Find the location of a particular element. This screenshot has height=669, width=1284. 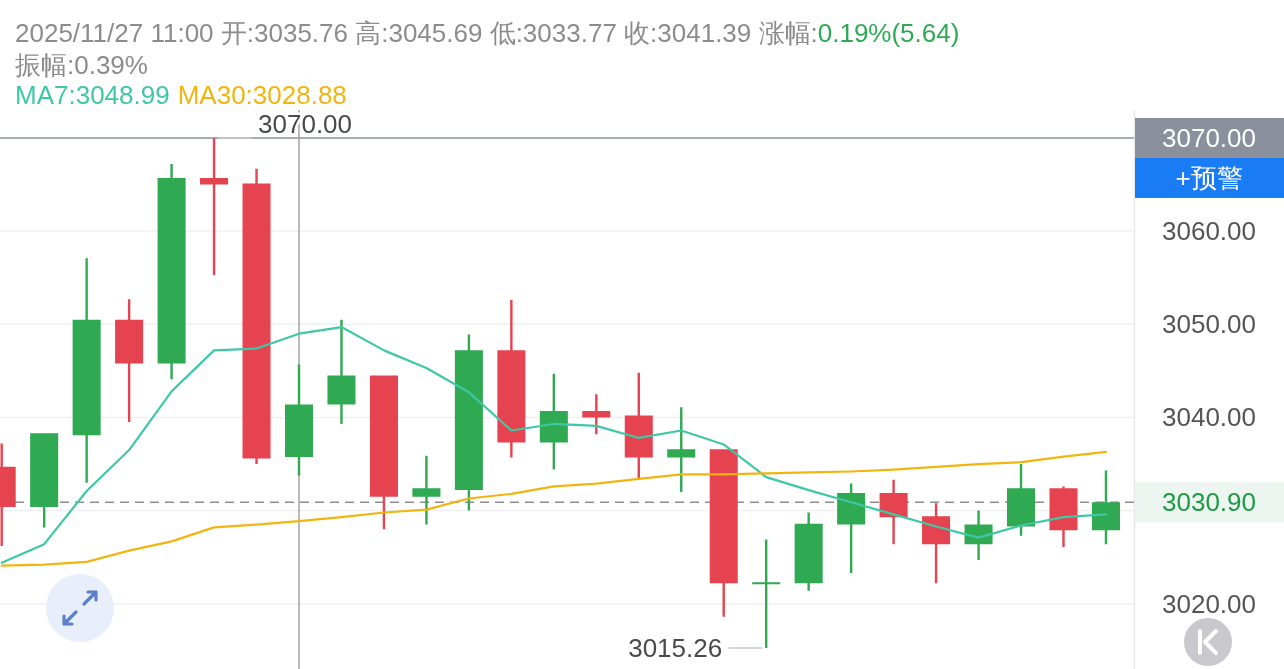

y-tick-label: 3050.00 is located at coordinates (1209, 324).